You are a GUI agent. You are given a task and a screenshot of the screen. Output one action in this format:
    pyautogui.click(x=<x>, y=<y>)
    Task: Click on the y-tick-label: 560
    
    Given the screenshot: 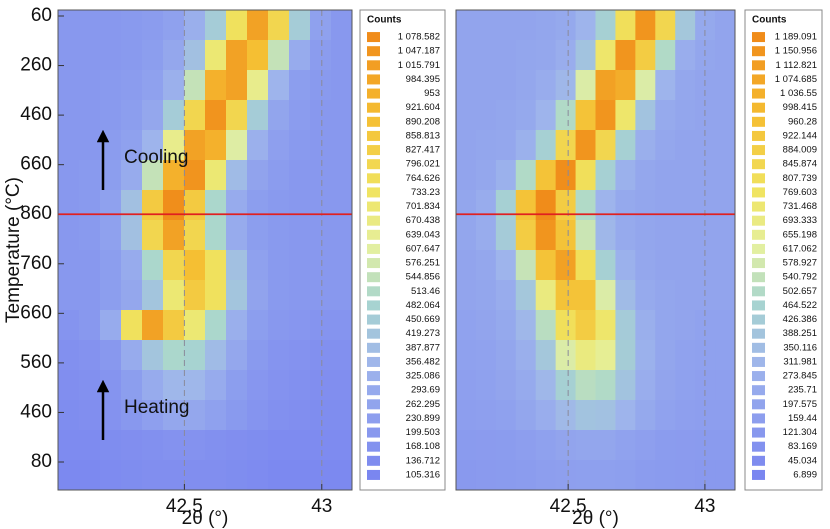 What is the action you would take?
    pyautogui.click(x=36, y=362)
    